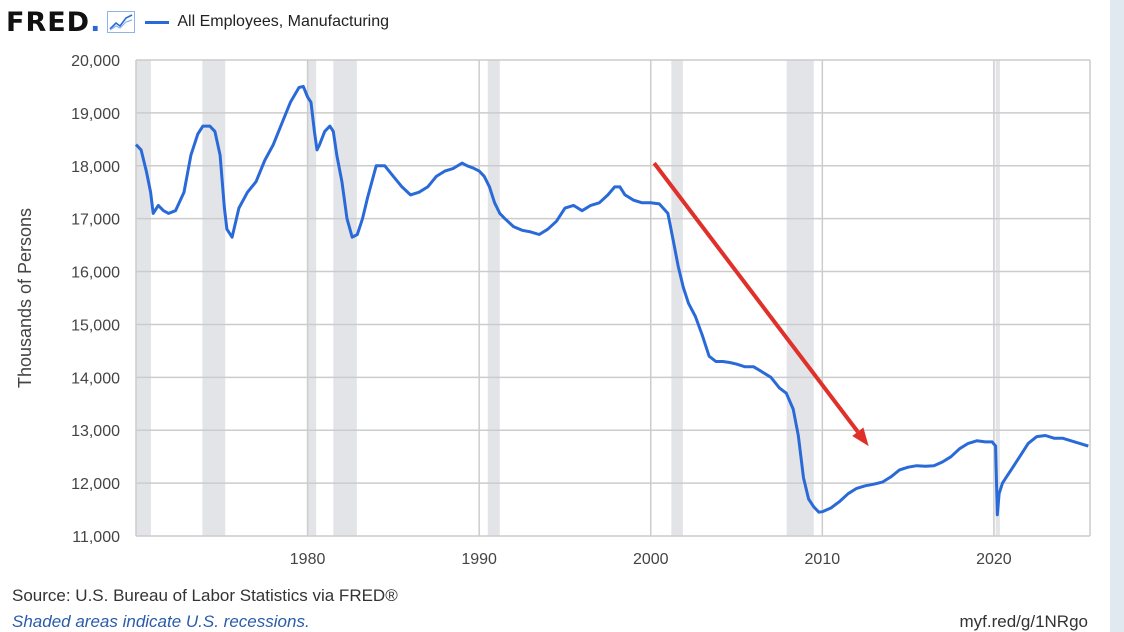  Describe the element at coordinates (95, 220) in the screenshot. I see `y-tick-label: 17,000` at that location.